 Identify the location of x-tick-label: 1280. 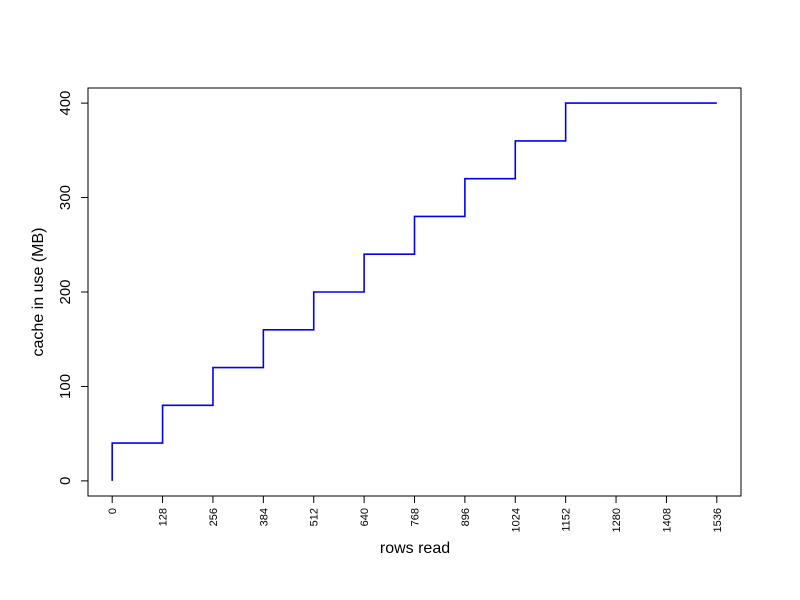
(617, 520).